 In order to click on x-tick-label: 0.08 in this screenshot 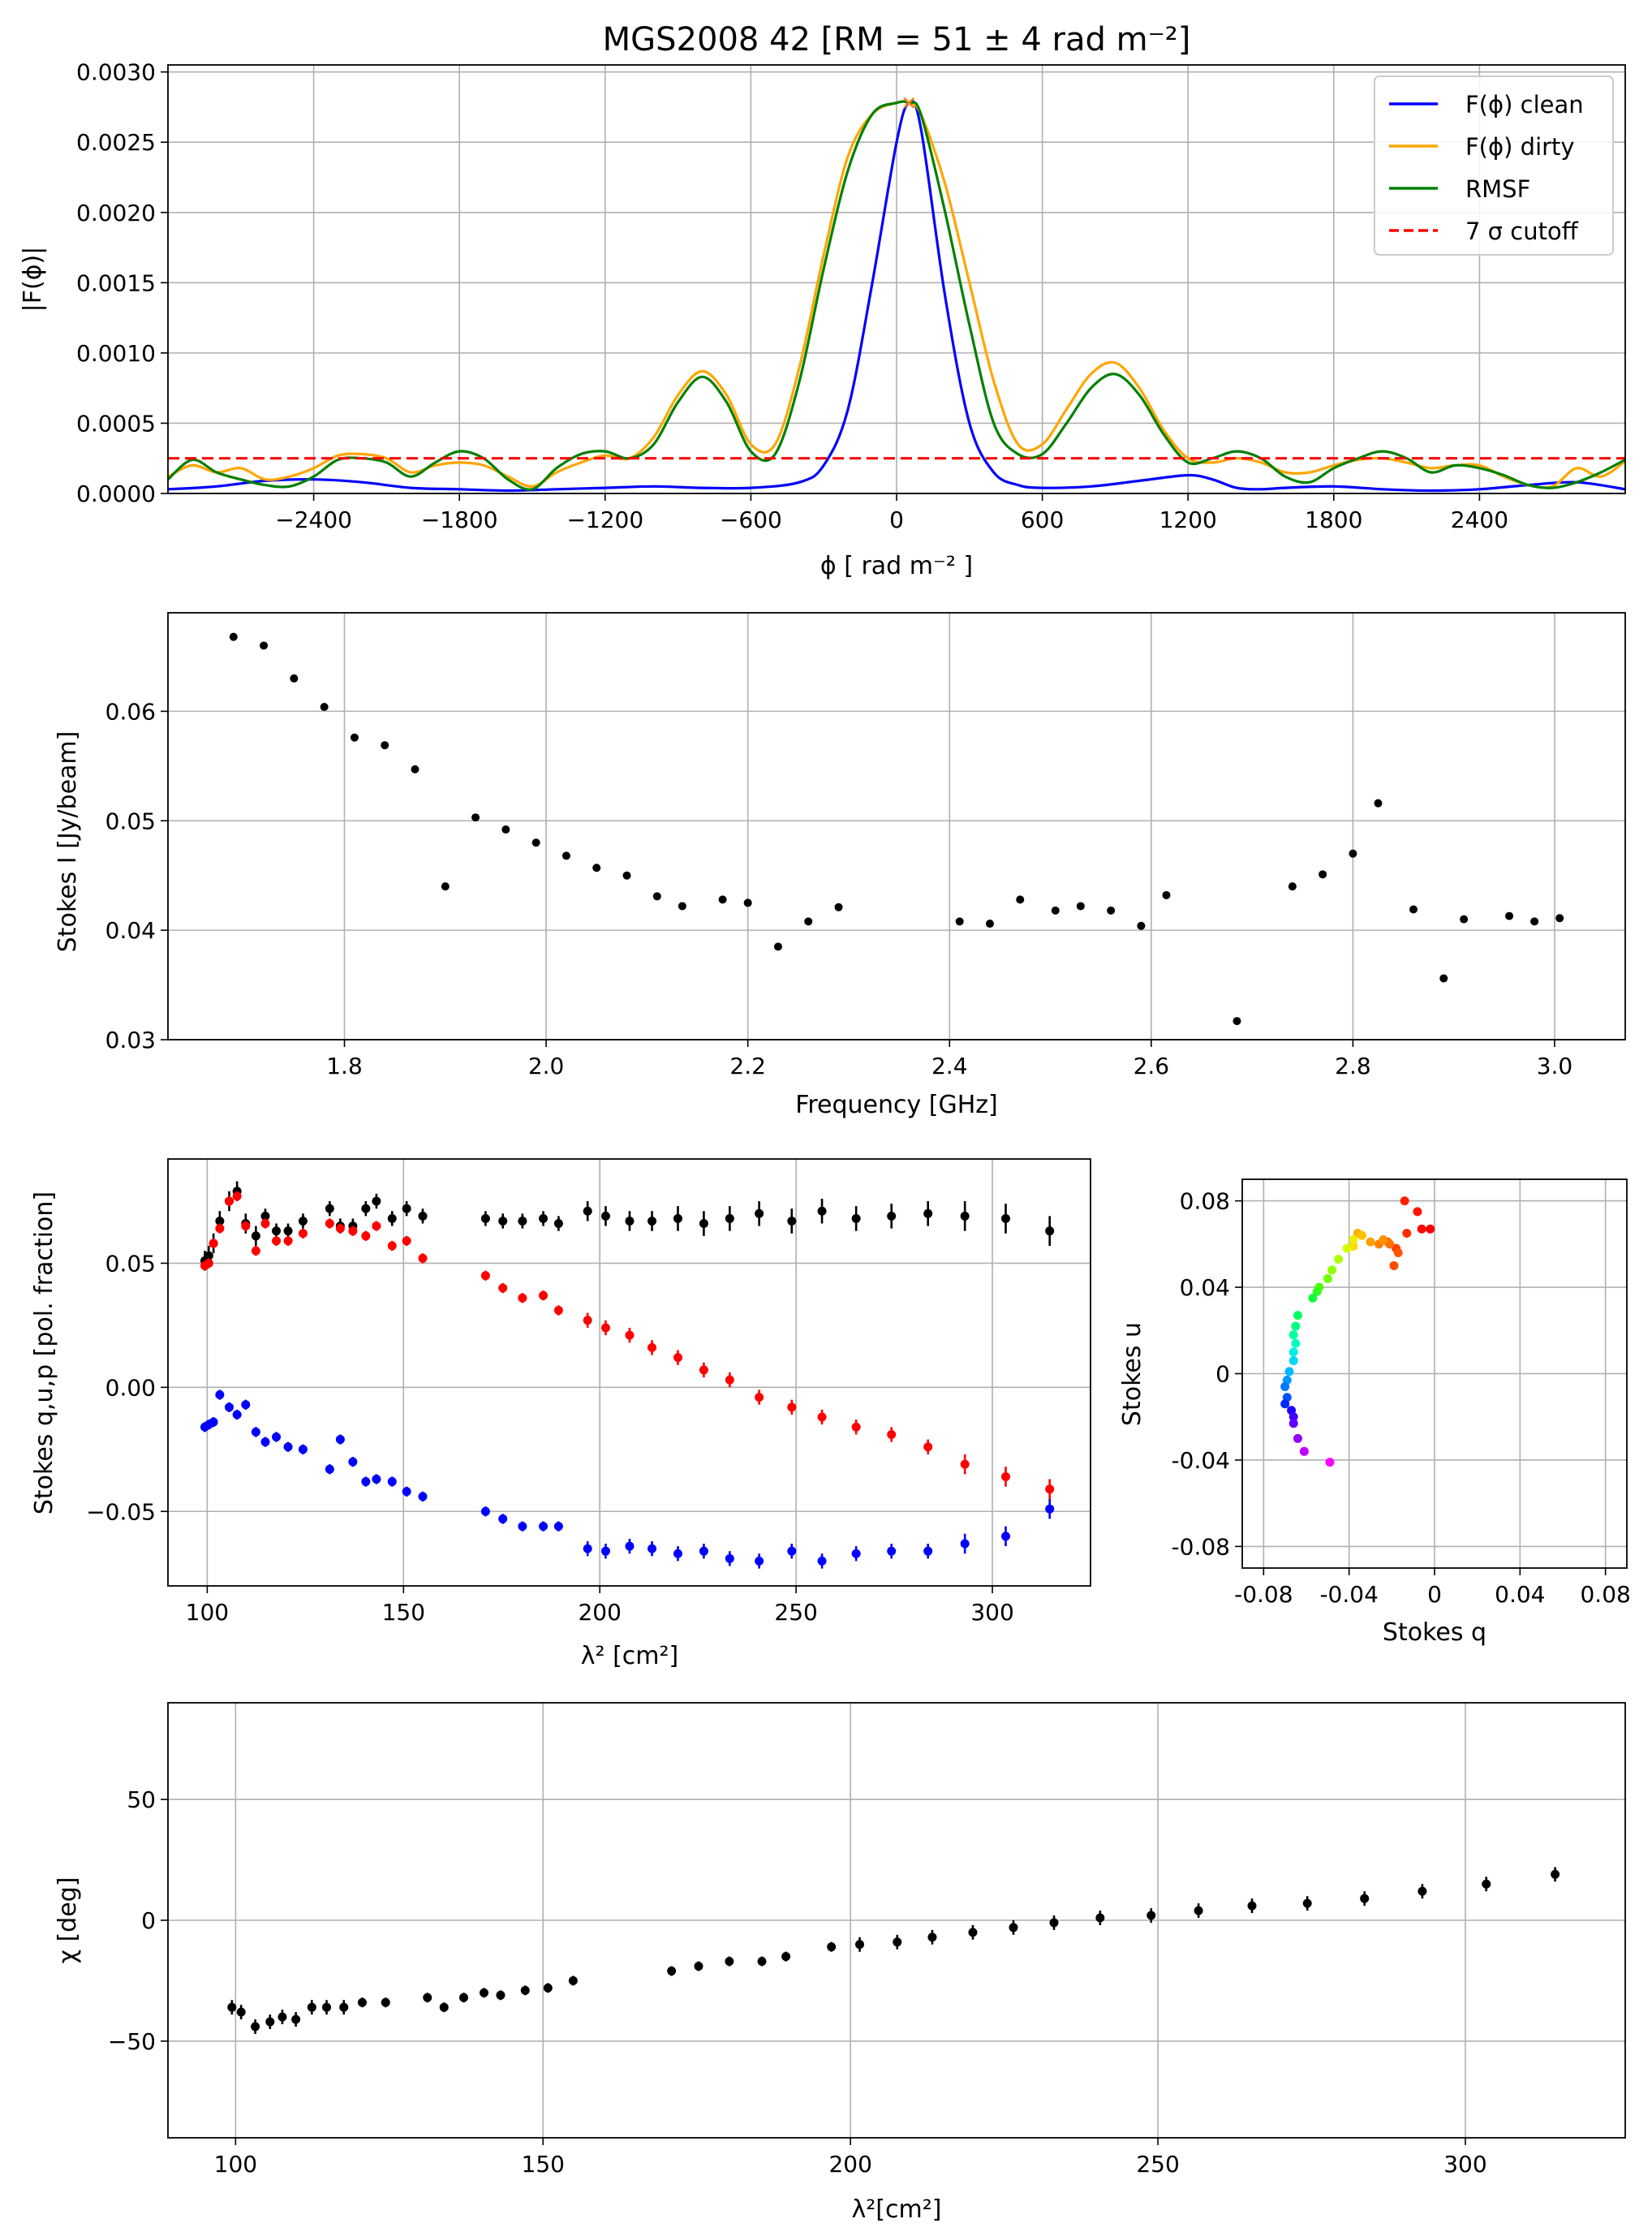, I will do `click(1605, 1595)`.